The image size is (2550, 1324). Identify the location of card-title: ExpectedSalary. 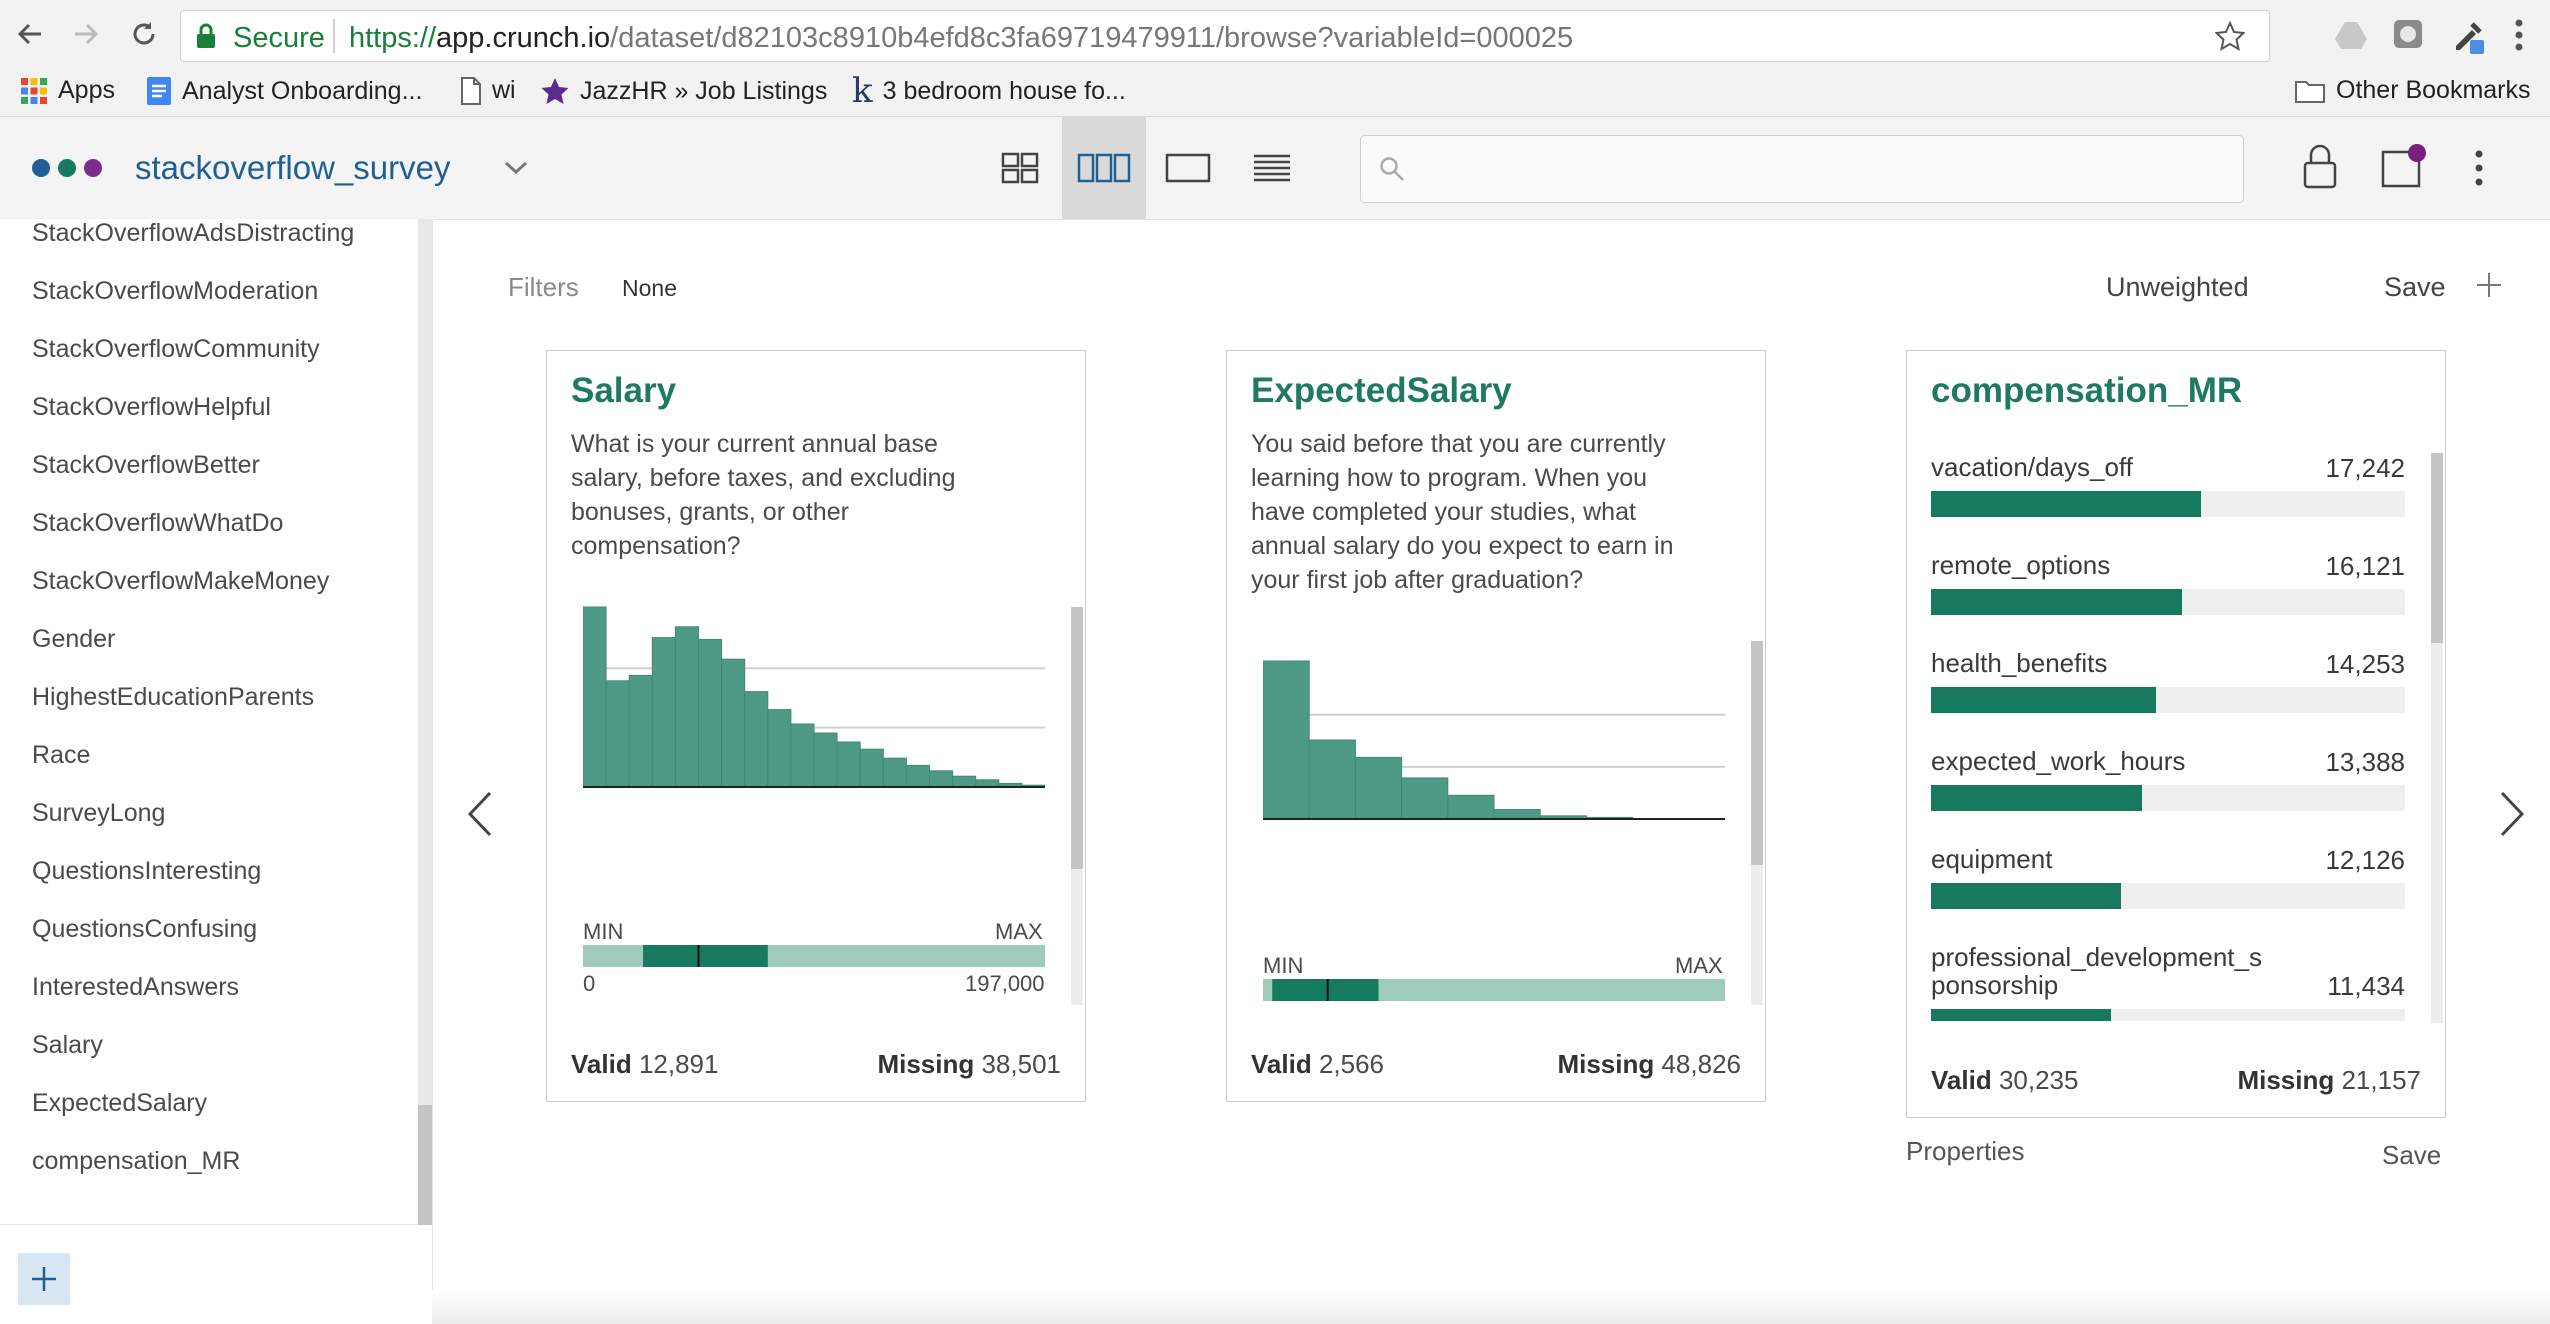
(1381, 390).